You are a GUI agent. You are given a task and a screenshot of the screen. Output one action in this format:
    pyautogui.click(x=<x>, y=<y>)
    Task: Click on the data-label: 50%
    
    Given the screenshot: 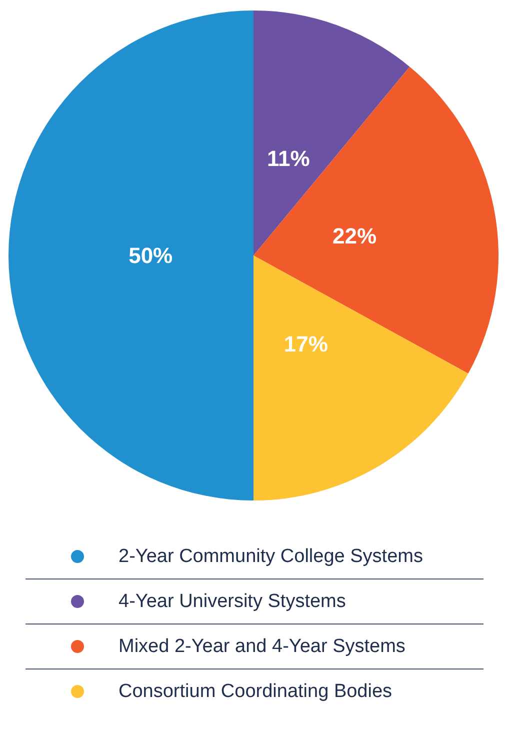 What is the action you would take?
    pyautogui.click(x=150, y=255)
    